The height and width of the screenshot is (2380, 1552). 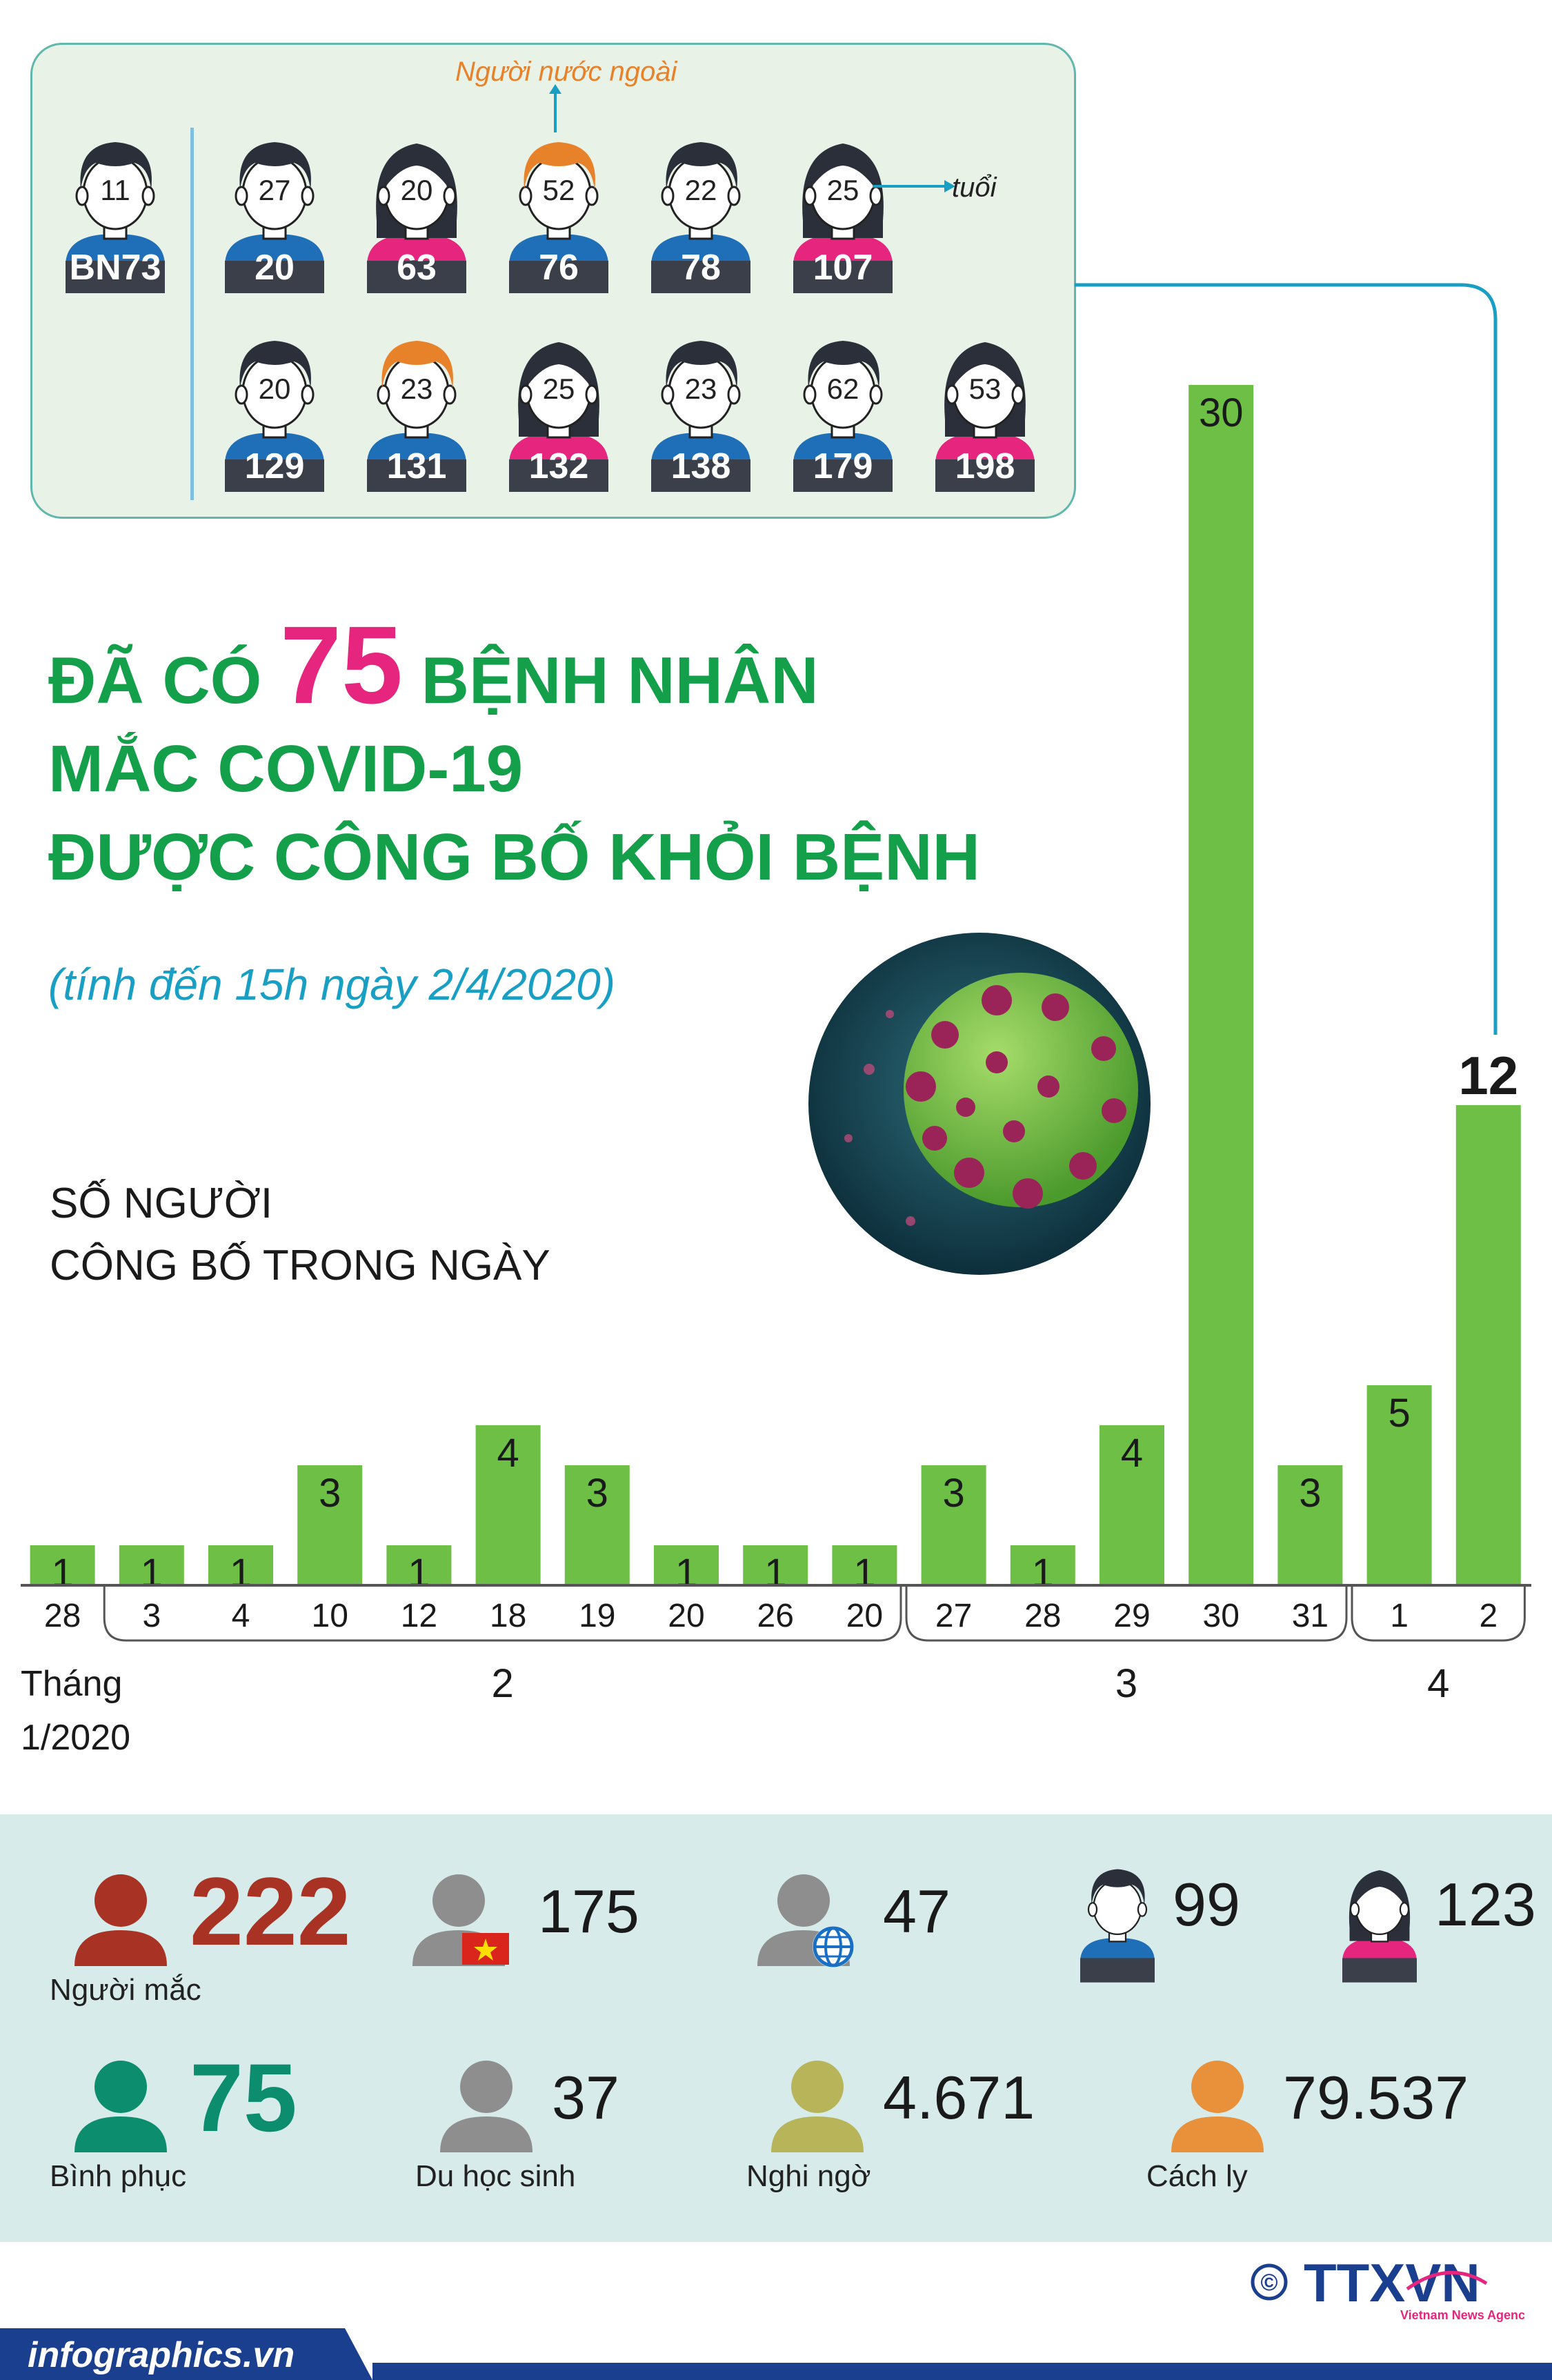 I want to click on patient-age: 22, so click(x=701, y=190).